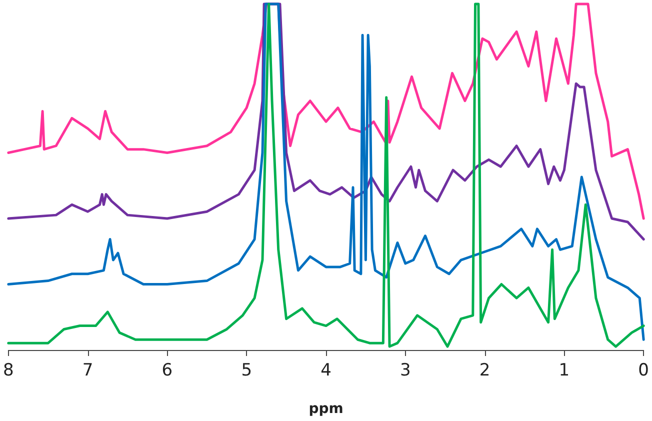 The width and height of the screenshot is (652, 421). Describe the element at coordinates (326, 370) in the screenshot. I see `x-tick-label: 4` at that location.